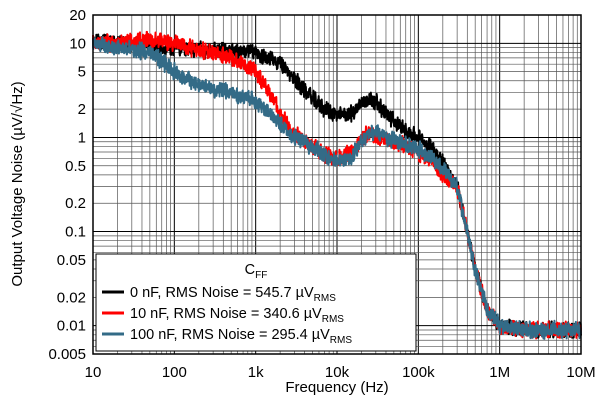  What do you see at coordinates (337, 372) in the screenshot?
I see `x-tick-label: 10k` at bounding box center [337, 372].